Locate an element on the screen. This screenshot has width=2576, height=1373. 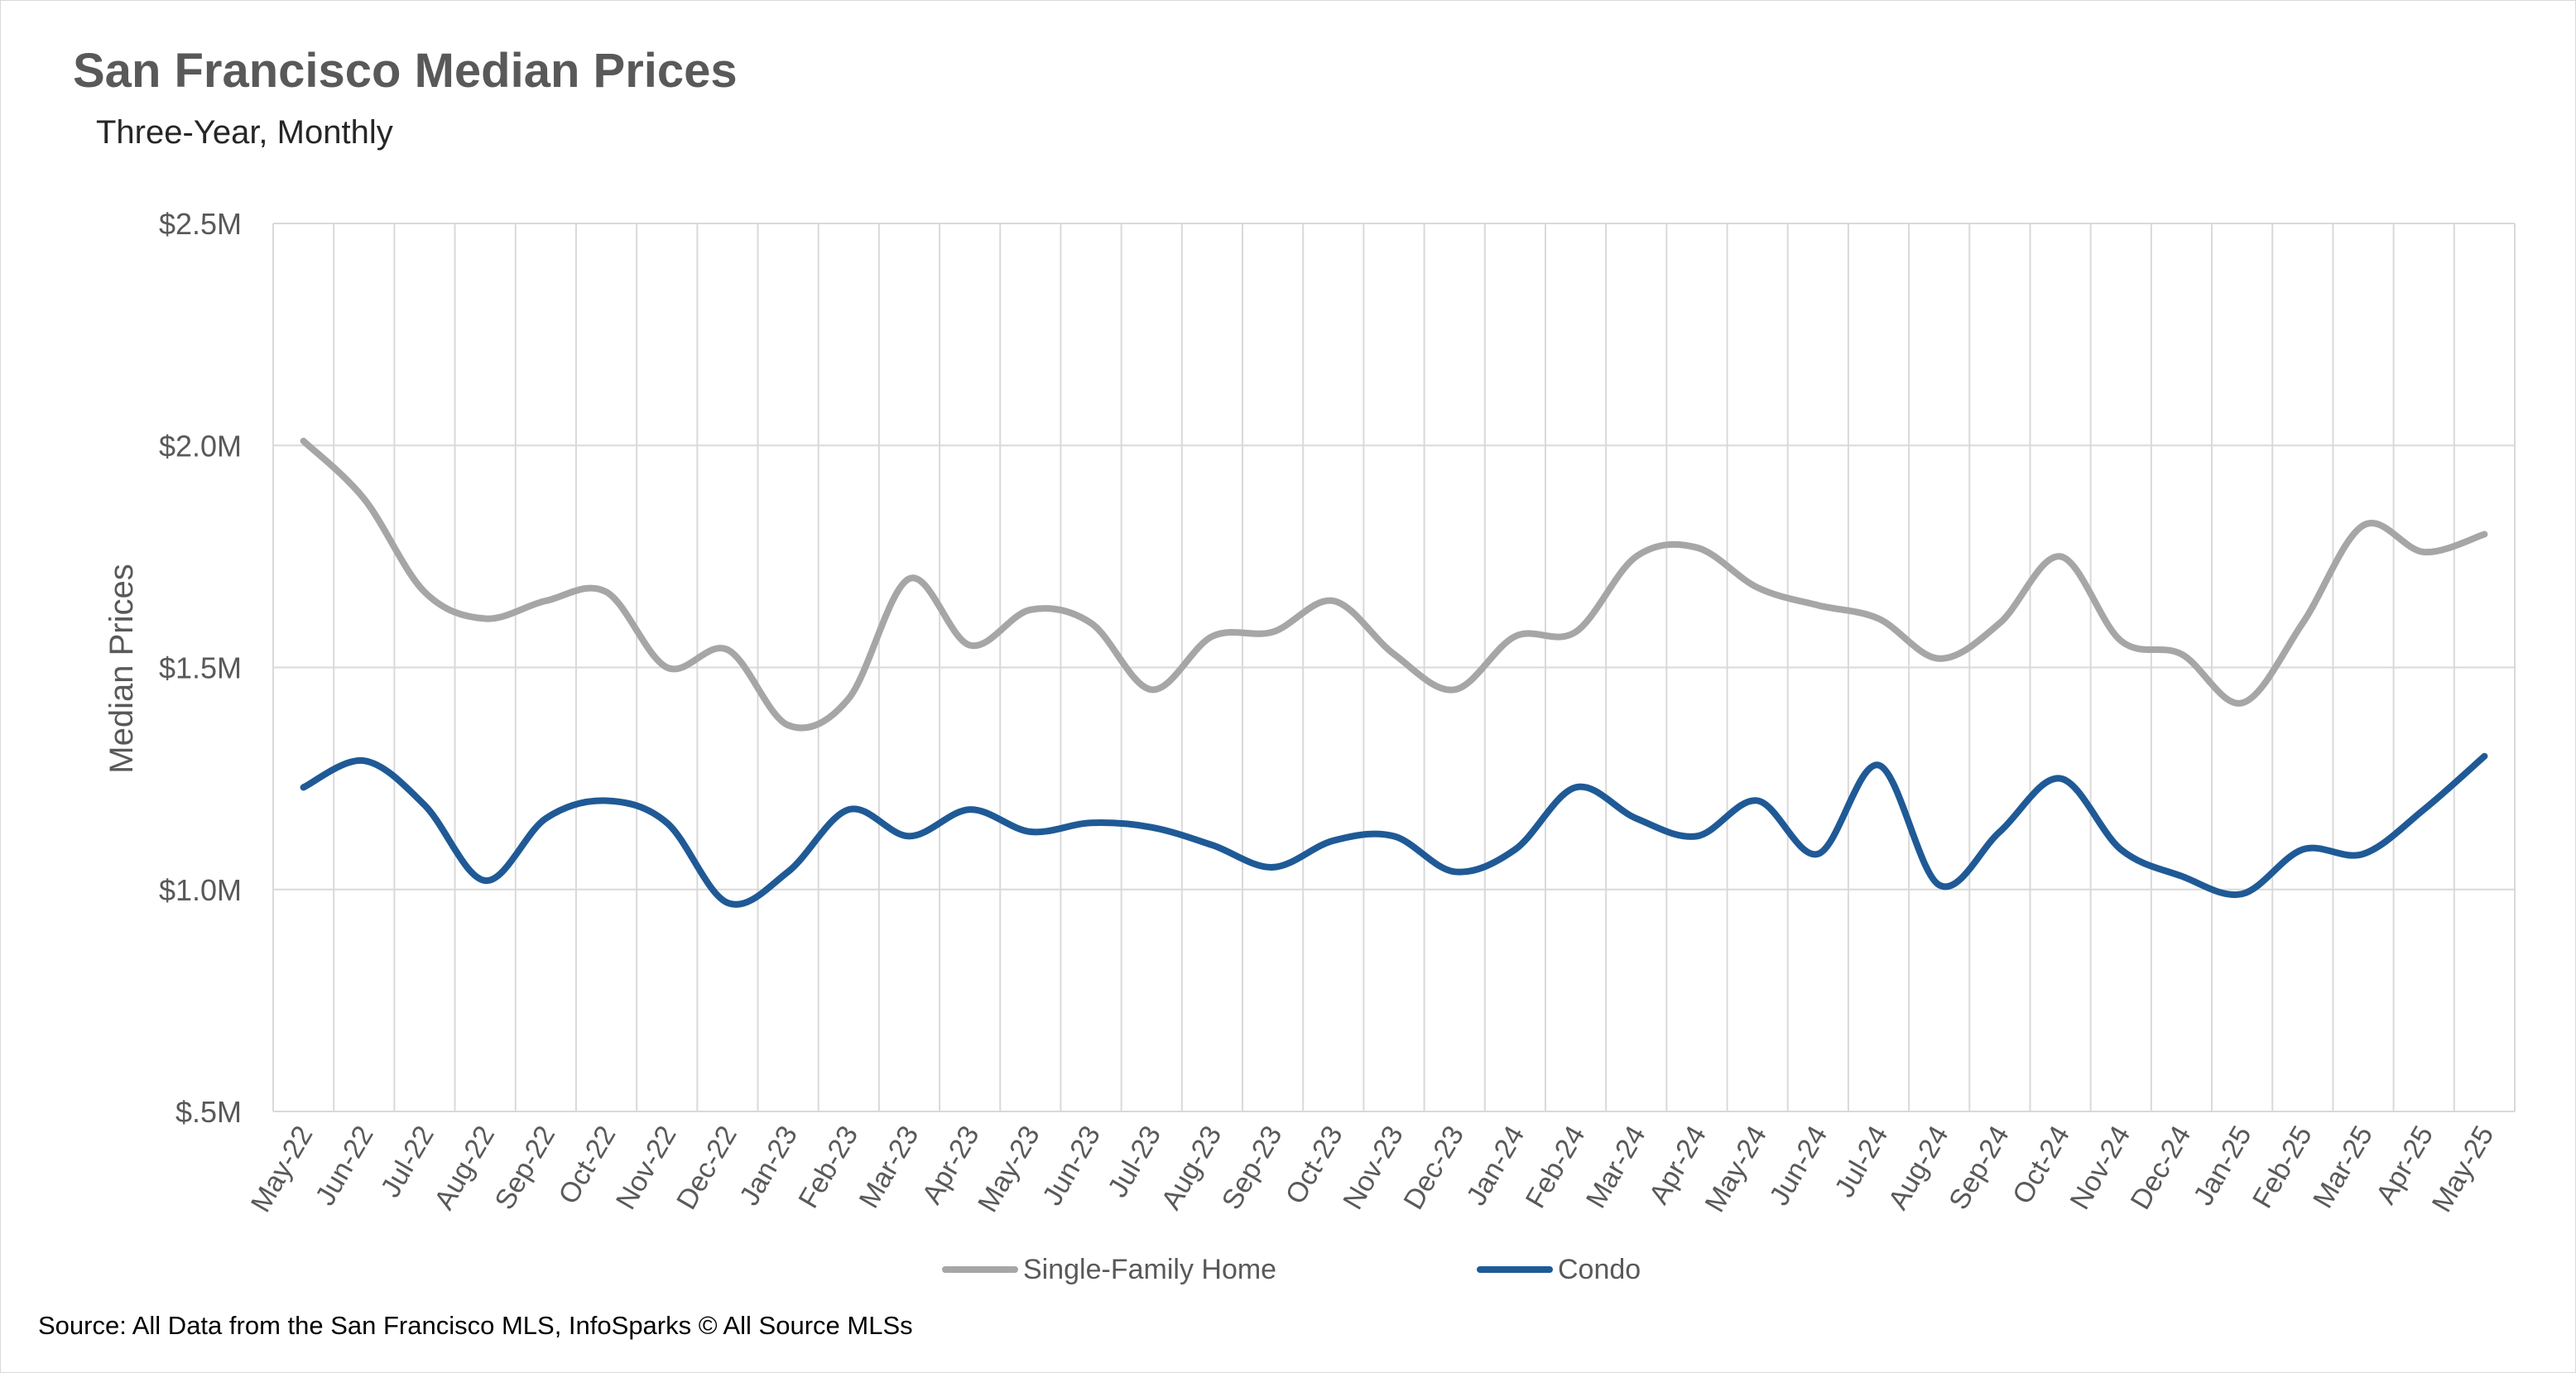
x-tick-label: Dec-22 is located at coordinates (706, 1168).